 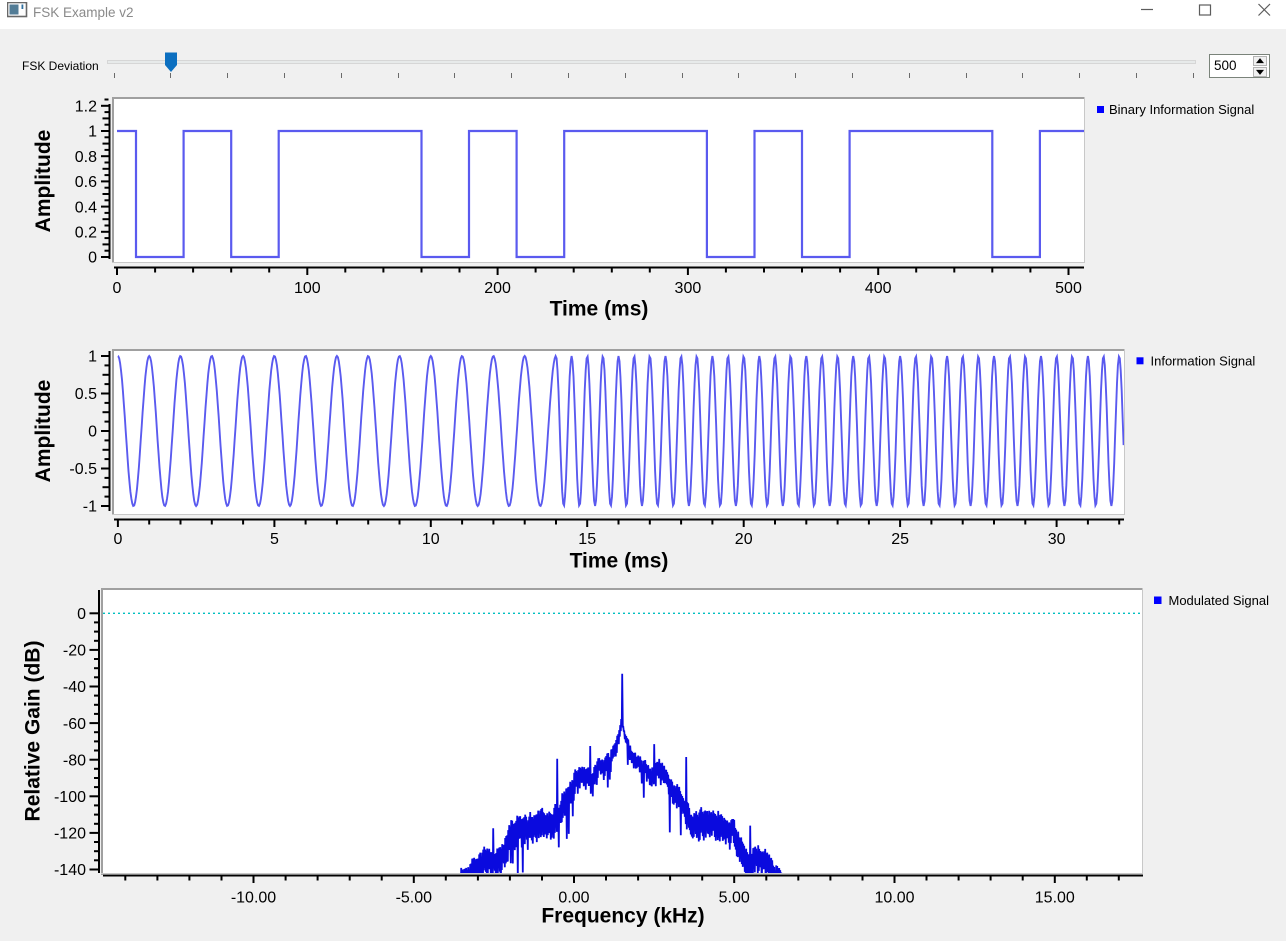 I want to click on svg-text: 400, so click(x=878, y=288).